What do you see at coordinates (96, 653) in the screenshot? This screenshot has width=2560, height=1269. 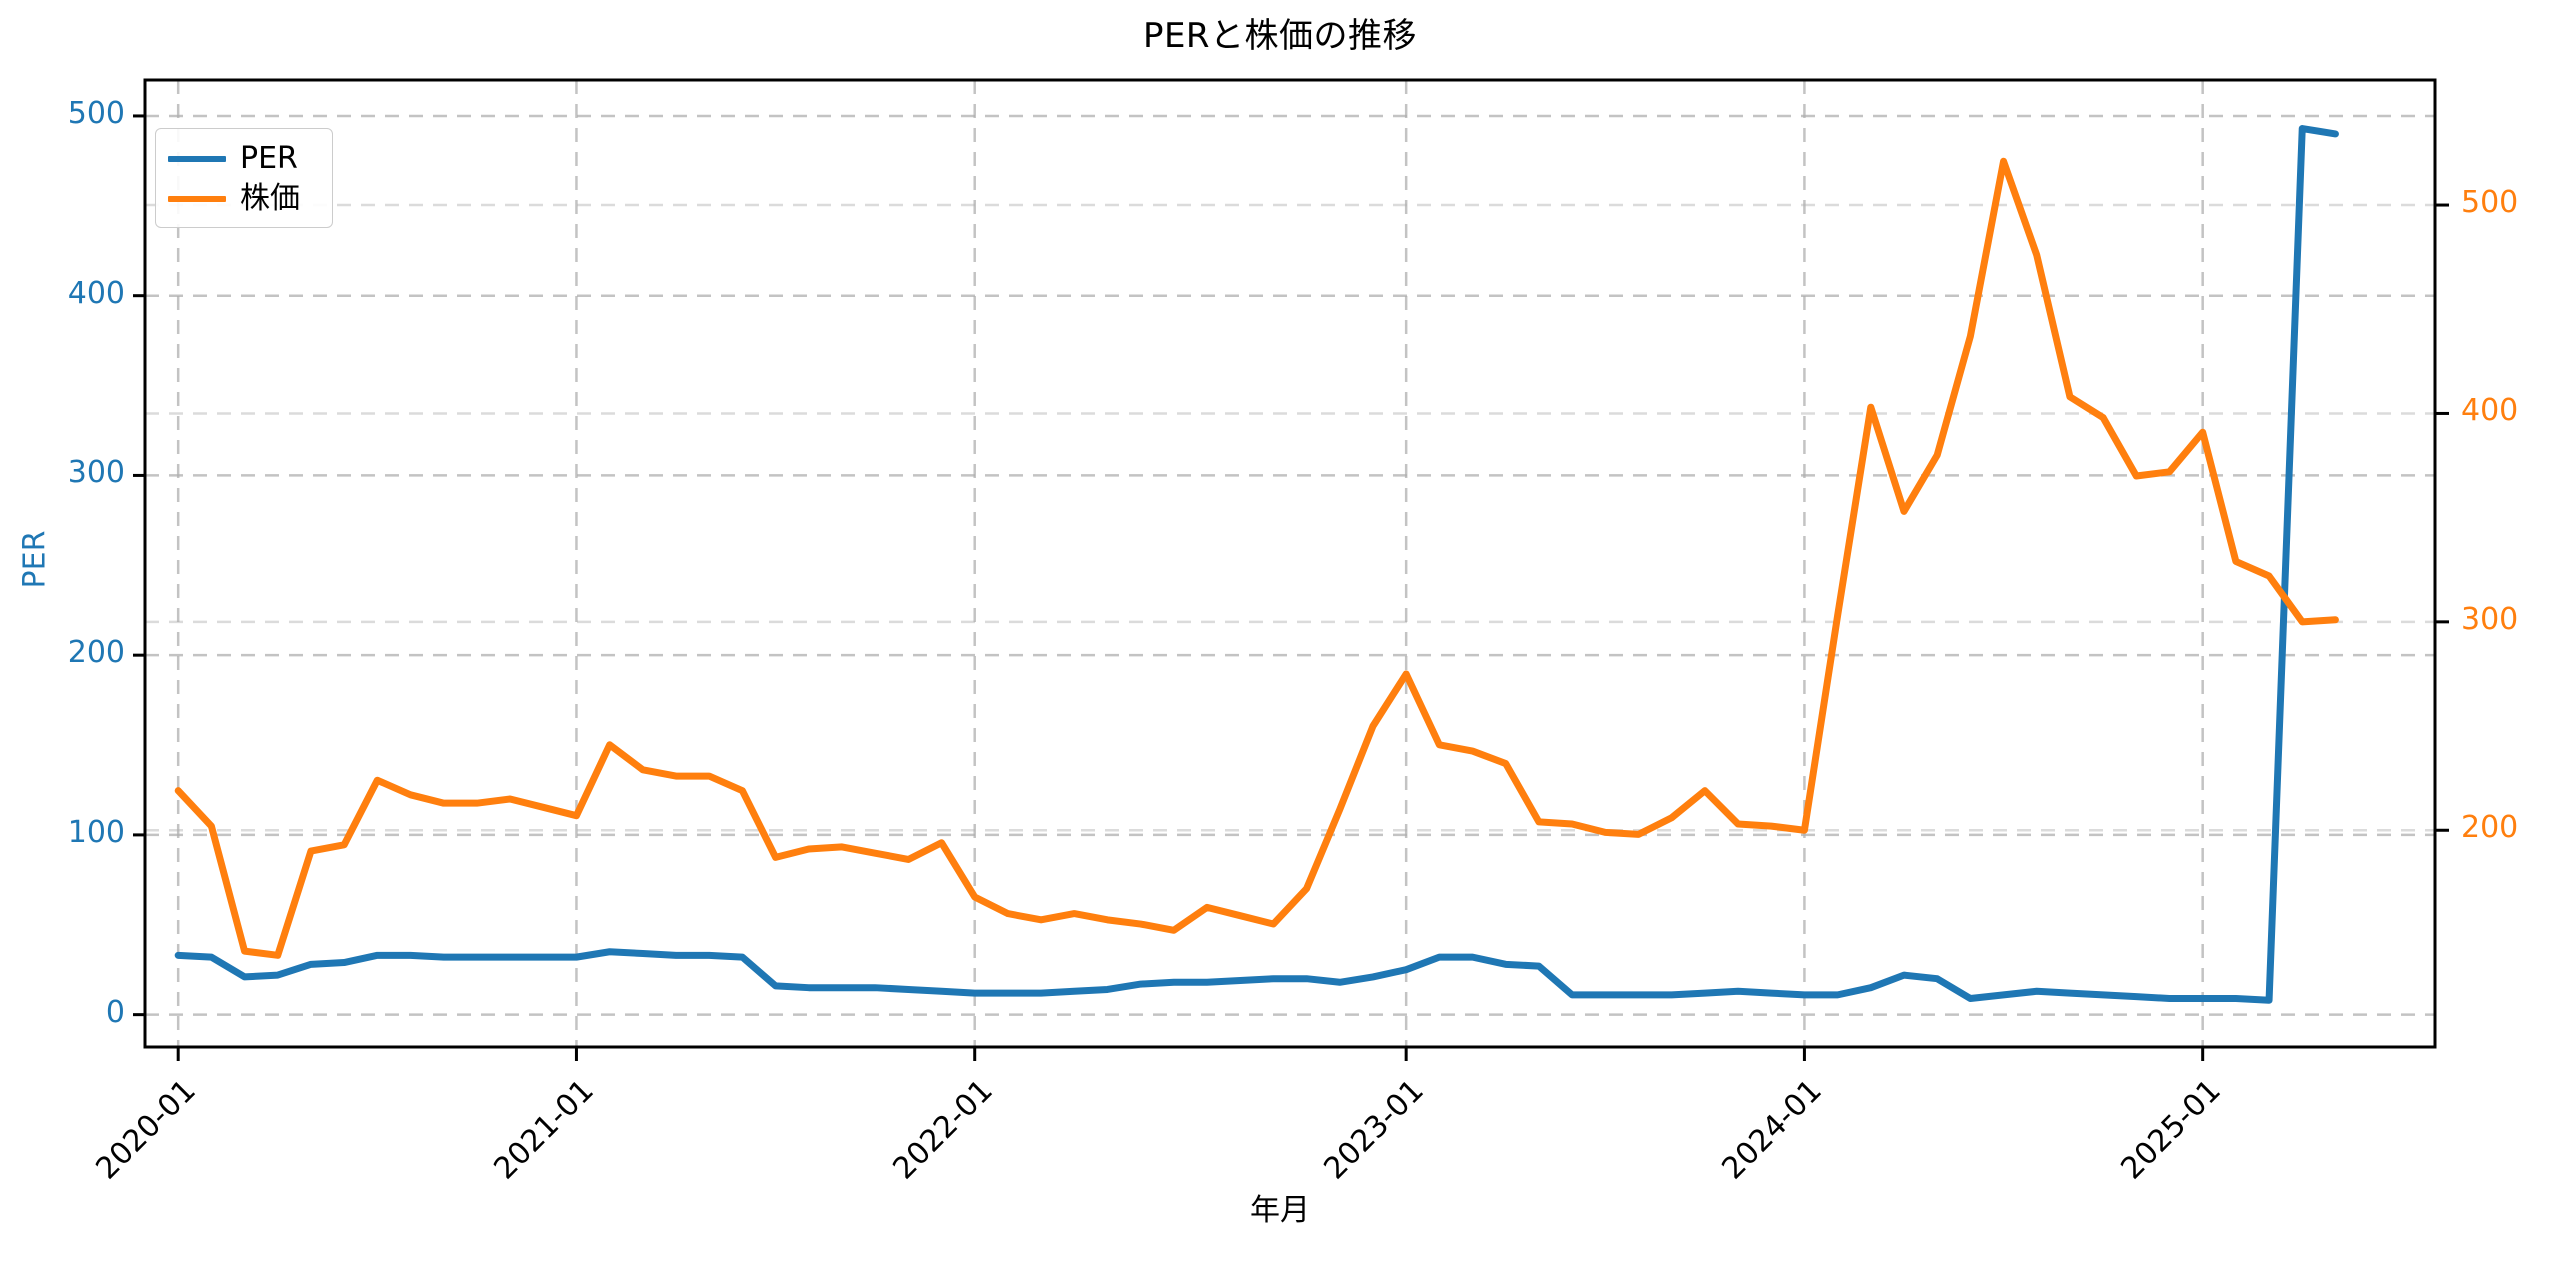 I see `left-tick-label: 200` at bounding box center [96, 653].